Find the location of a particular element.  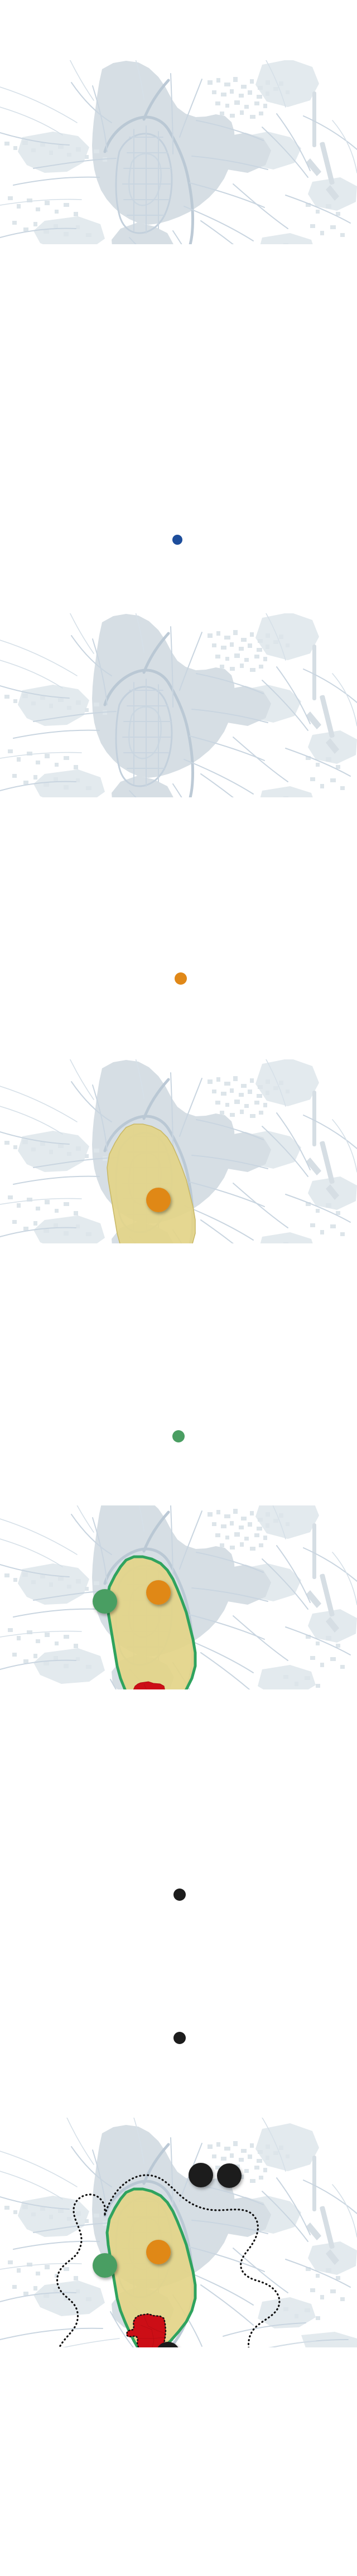

map-panel-all-layers-dotted-boundary is located at coordinates (178, 2219).